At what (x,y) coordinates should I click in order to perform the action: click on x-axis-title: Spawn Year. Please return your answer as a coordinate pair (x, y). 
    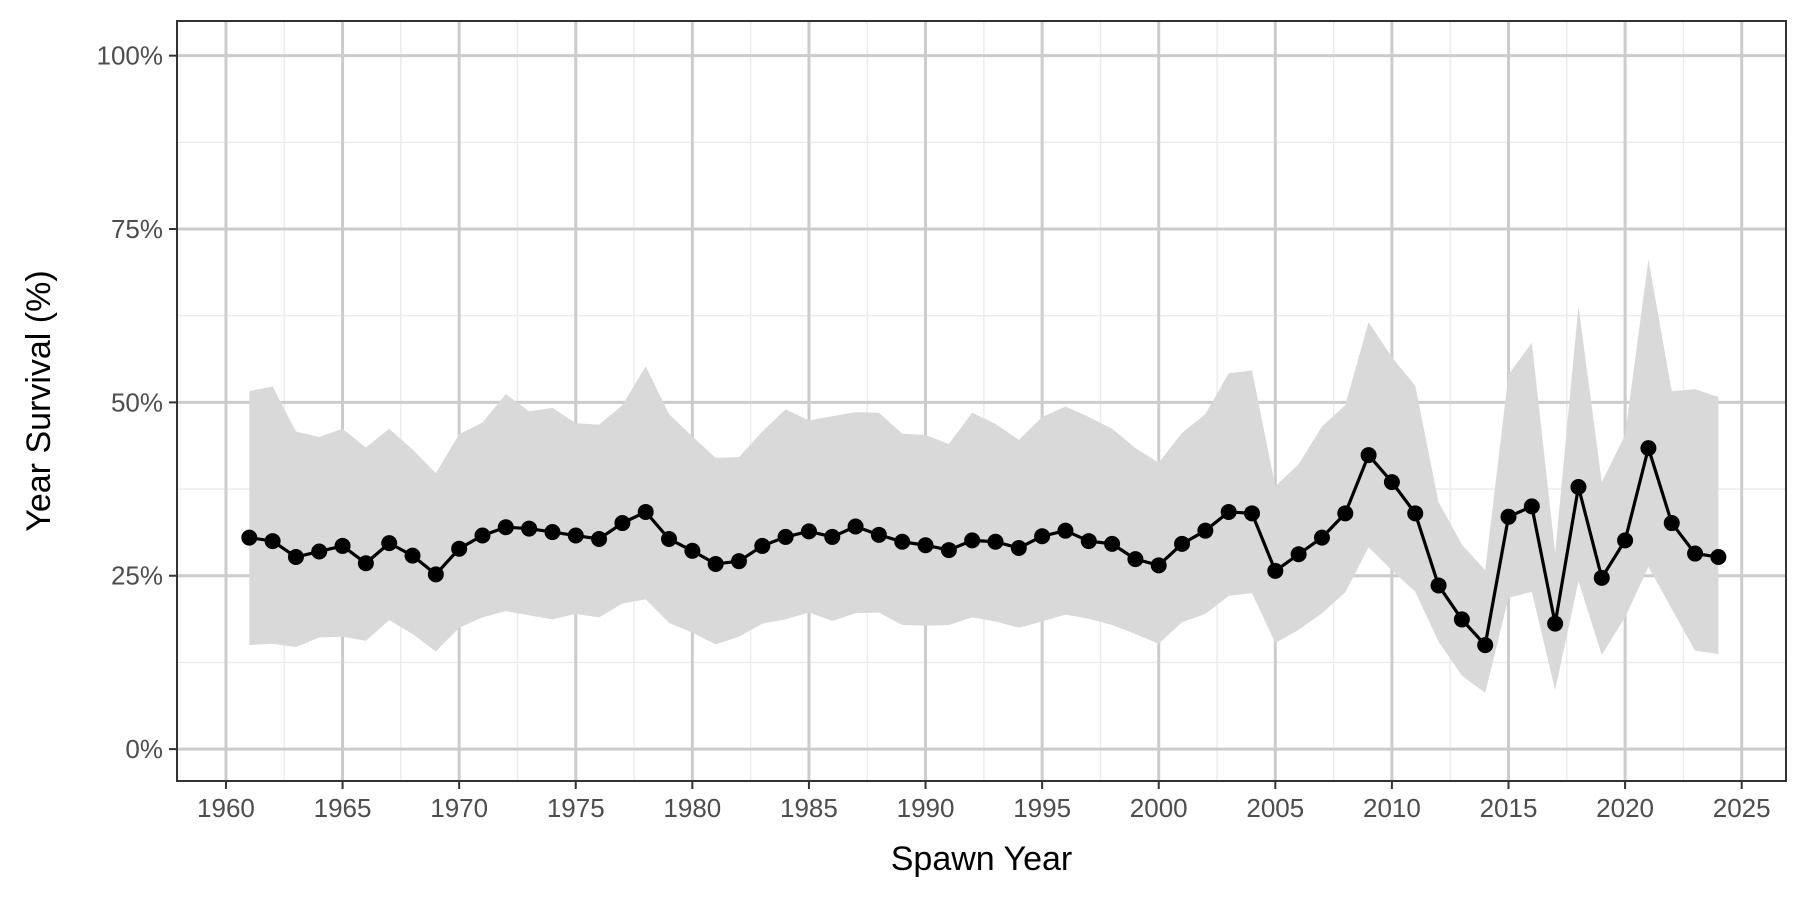
    Looking at the image, I should click on (982, 859).